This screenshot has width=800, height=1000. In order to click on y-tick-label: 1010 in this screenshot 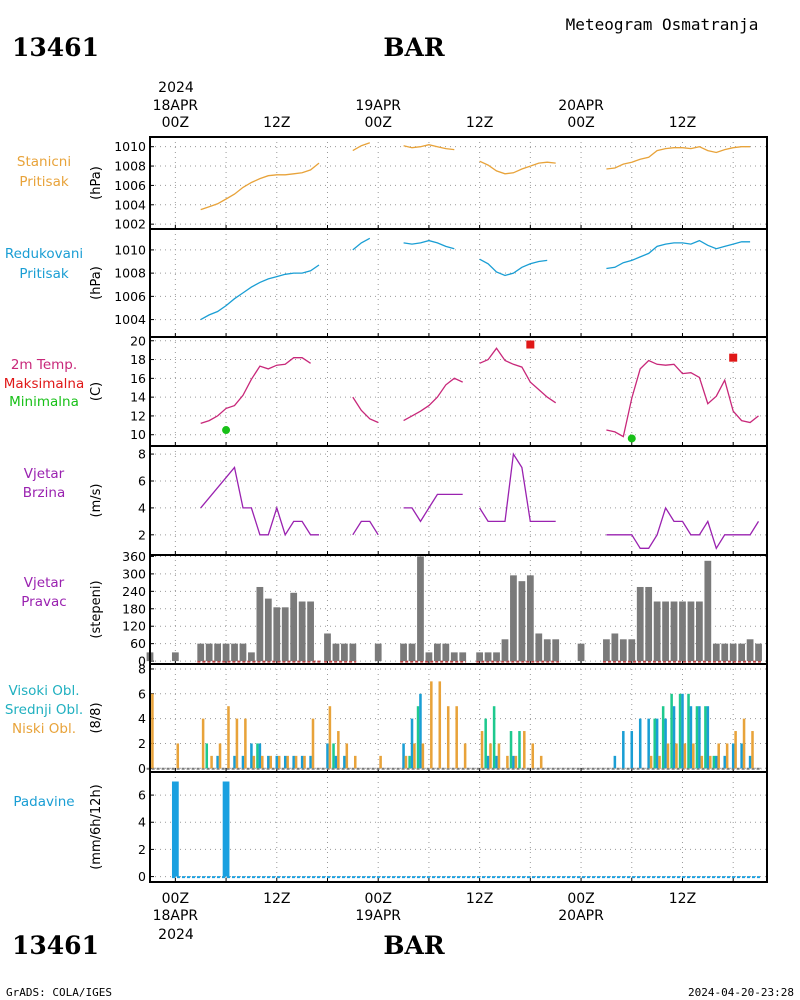, I will do `click(130, 146)`.